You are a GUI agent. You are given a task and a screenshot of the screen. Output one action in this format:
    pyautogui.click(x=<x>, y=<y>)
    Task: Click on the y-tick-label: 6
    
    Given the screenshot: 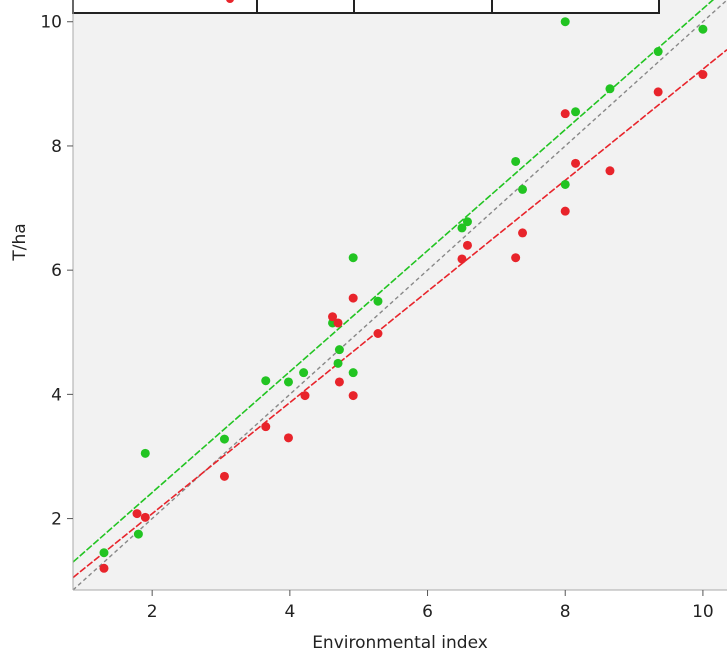 What is the action you would take?
    pyautogui.click(x=56, y=271)
    